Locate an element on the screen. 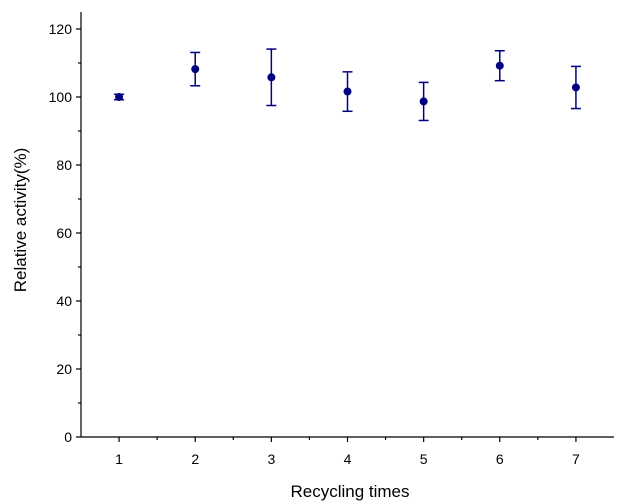 This screenshot has width=617, height=501. y-axis-title: Relative activity(%) is located at coordinates (20, 220).